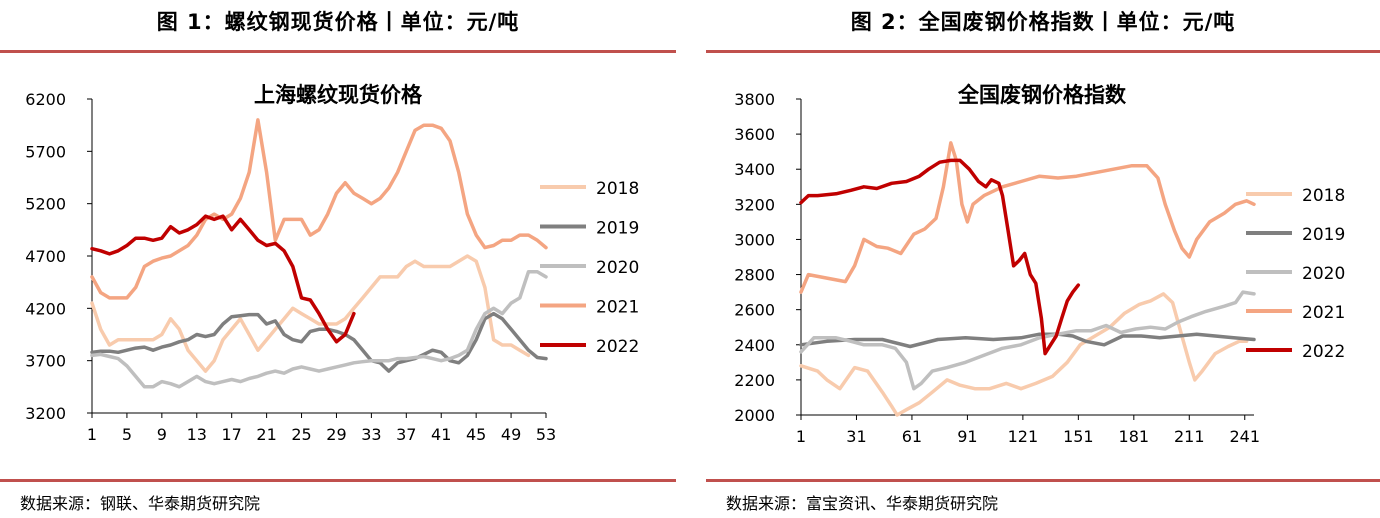 The width and height of the screenshot is (1380, 518). What do you see at coordinates (754, 345) in the screenshot?
I see `y-tick-label: 2400` at bounding box center [754, 345].